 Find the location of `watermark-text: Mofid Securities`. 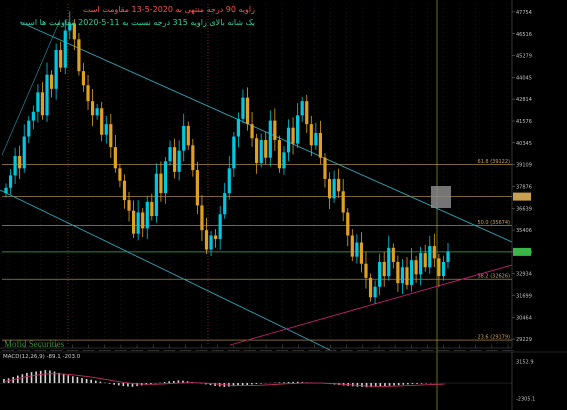

watermark-text: Mofid Securities is located at coordinates (34, 344).